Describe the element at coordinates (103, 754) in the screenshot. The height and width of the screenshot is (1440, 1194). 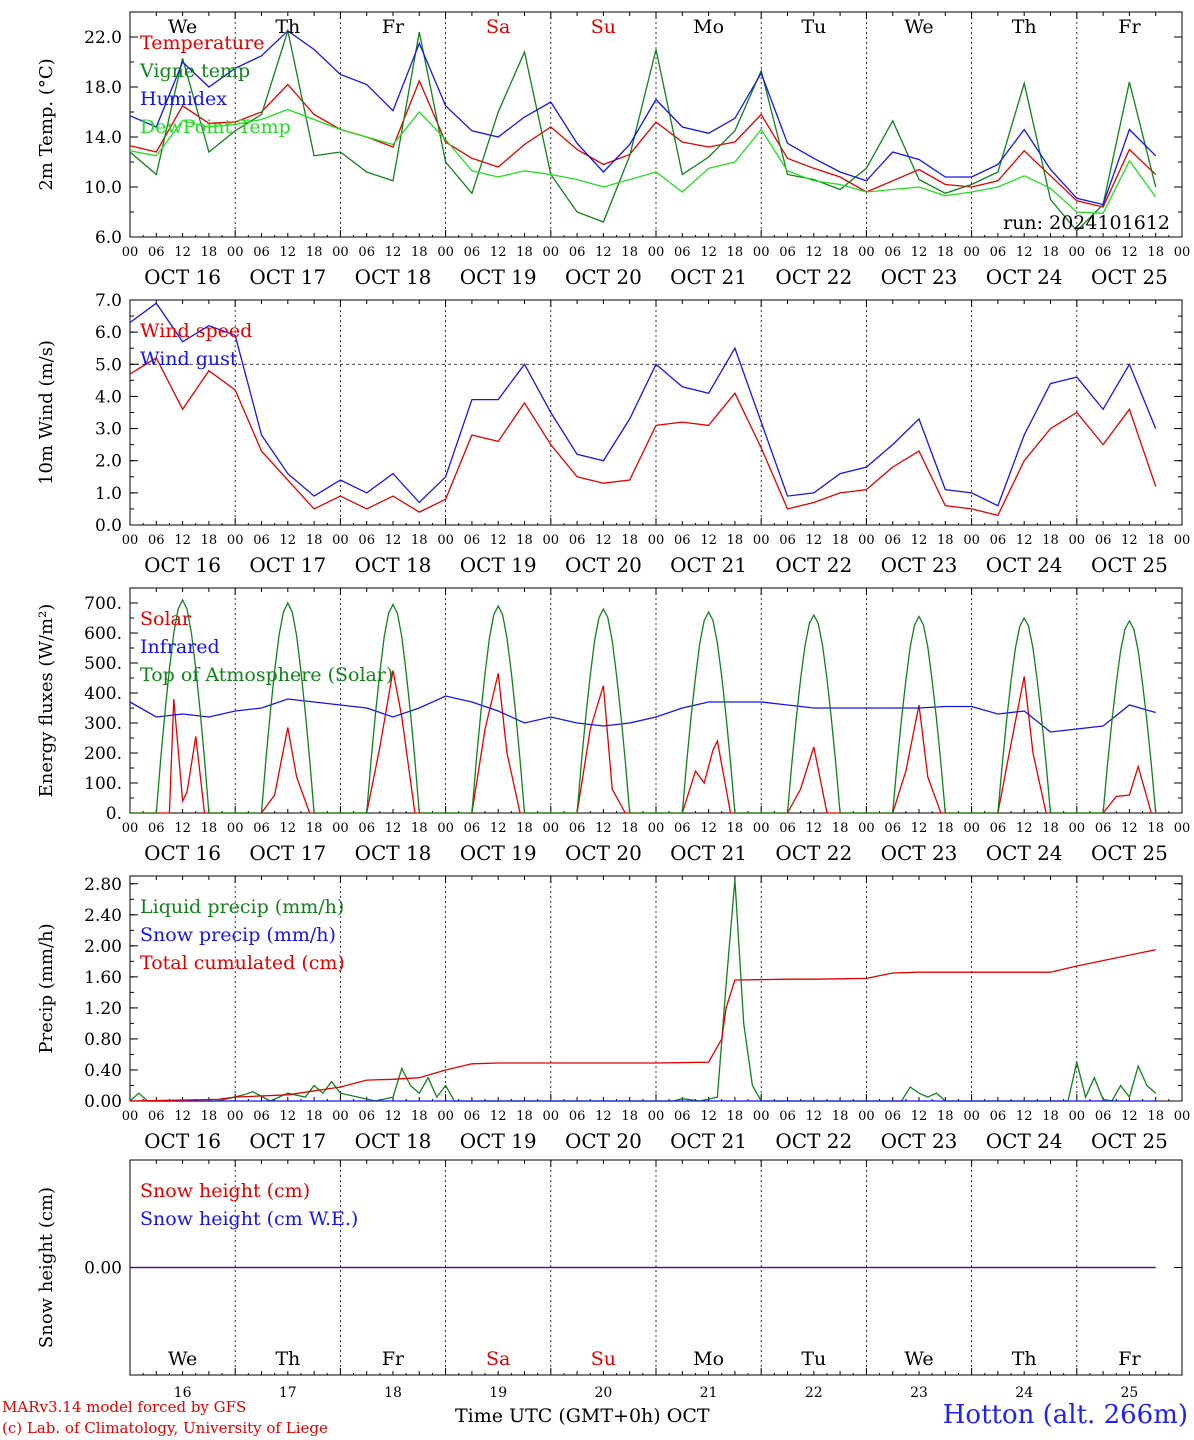
I see `y-tick-label: 200.` at that location.